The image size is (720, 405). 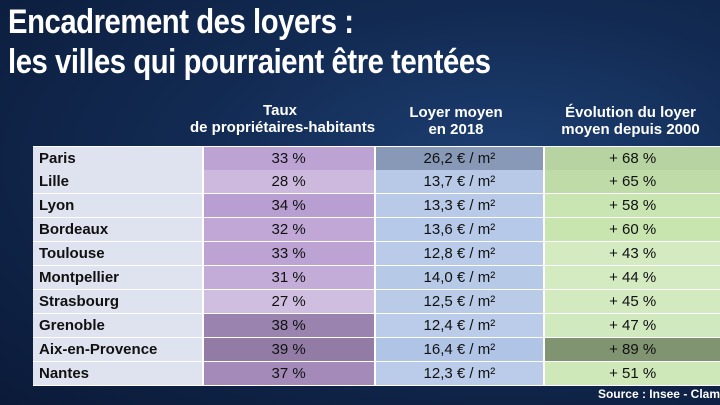 What do you see at coordinates (289, 278) in the screenshot?
I see `owners-rate-cell: 31 %` at bounding box center [289, 278].